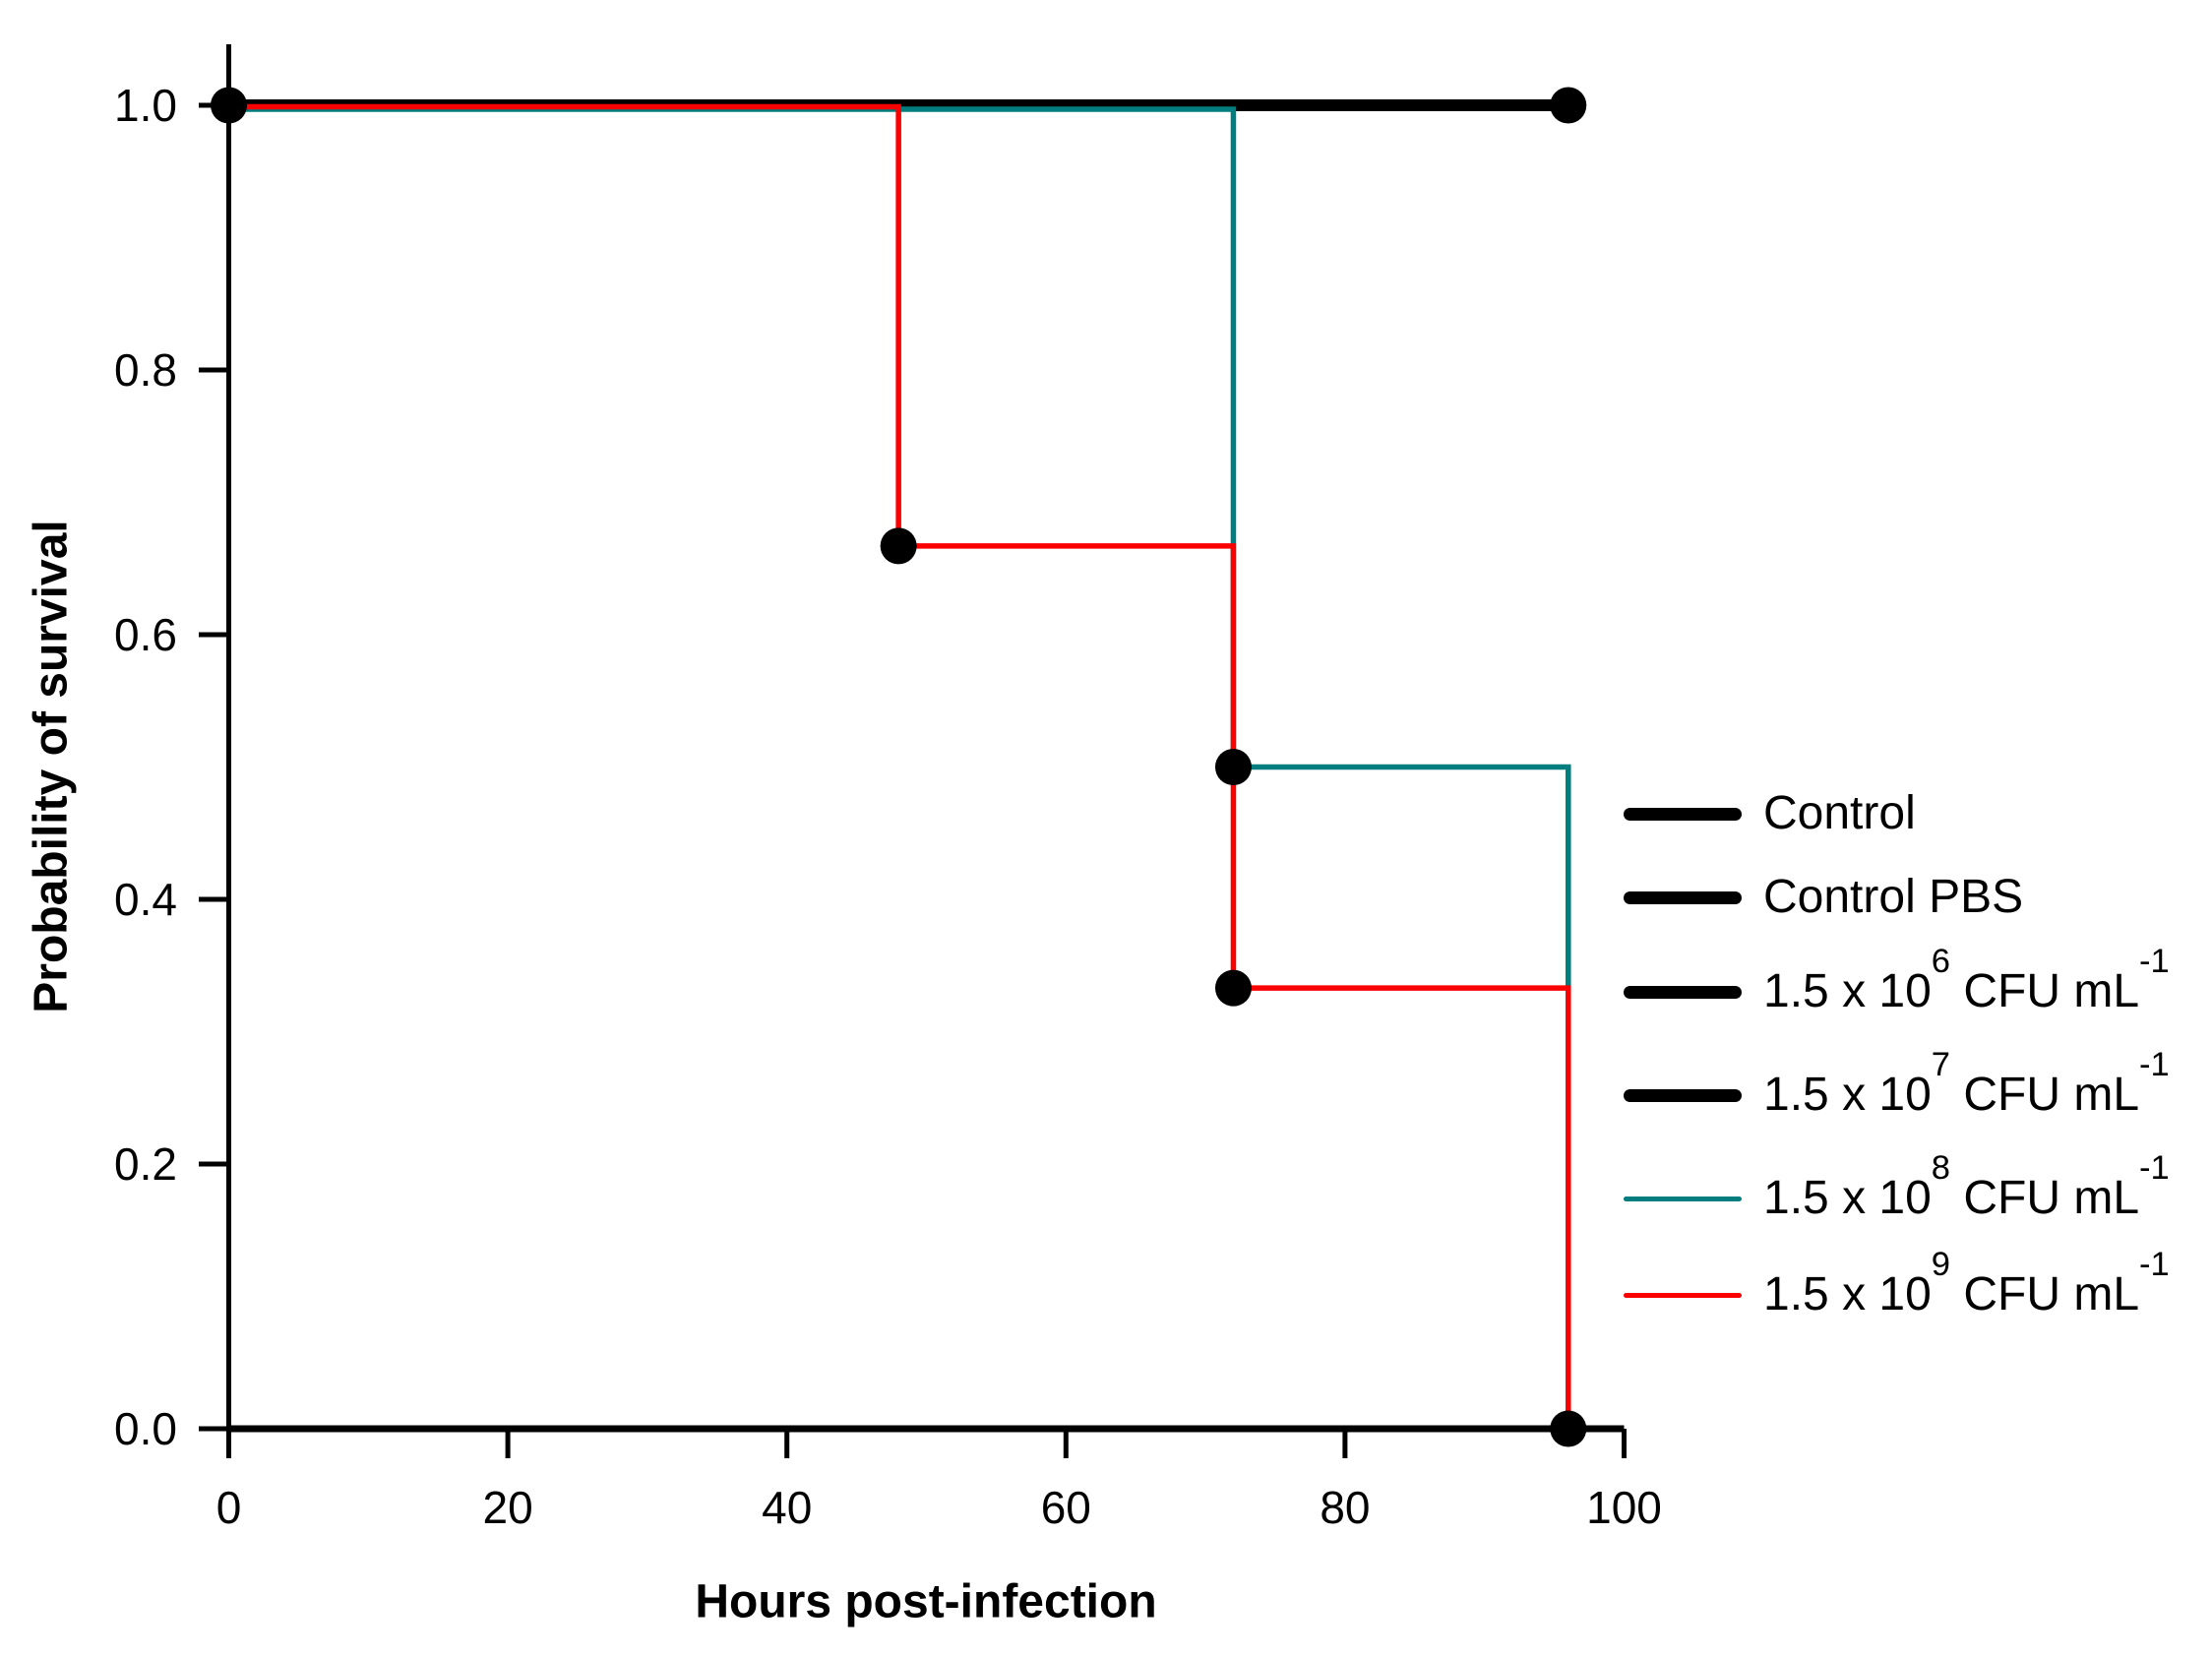 This screenshot has width=2212, height=1657. I want to click on x-tick-label: 60, so click(1066, 1507).